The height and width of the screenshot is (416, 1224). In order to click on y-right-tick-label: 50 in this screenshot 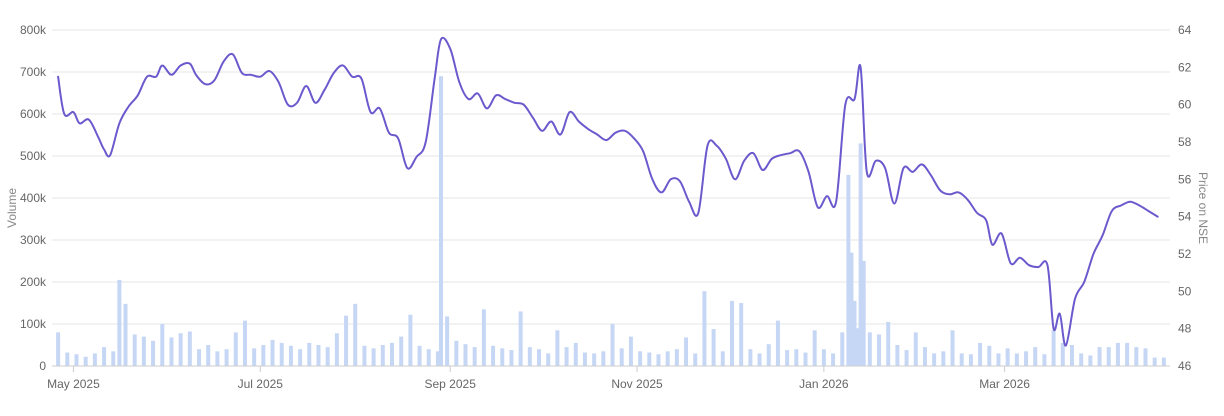, I will do `click(1185, 291)`.